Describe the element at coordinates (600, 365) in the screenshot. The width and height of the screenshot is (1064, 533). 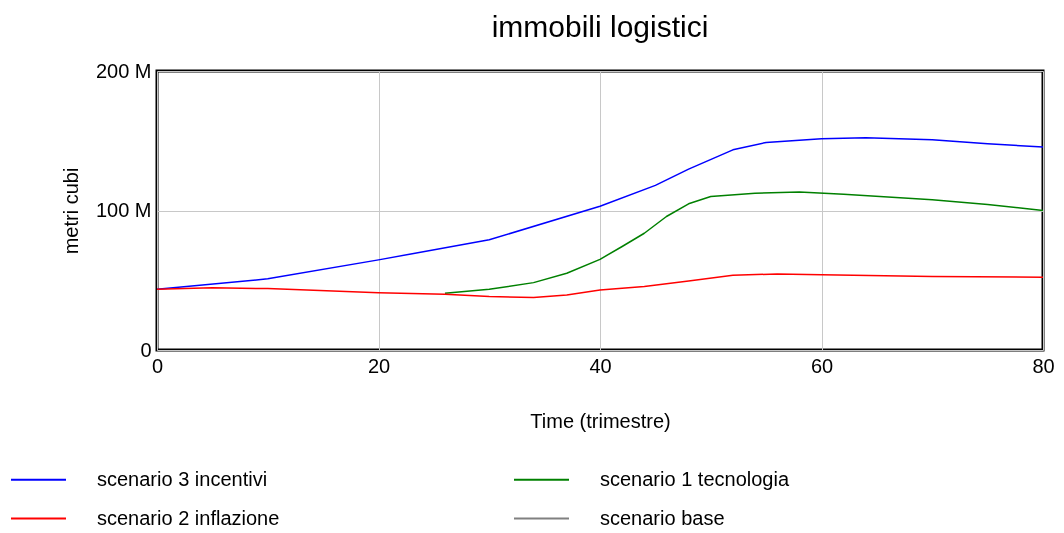
I see `x-tick-label: 40` at that location.